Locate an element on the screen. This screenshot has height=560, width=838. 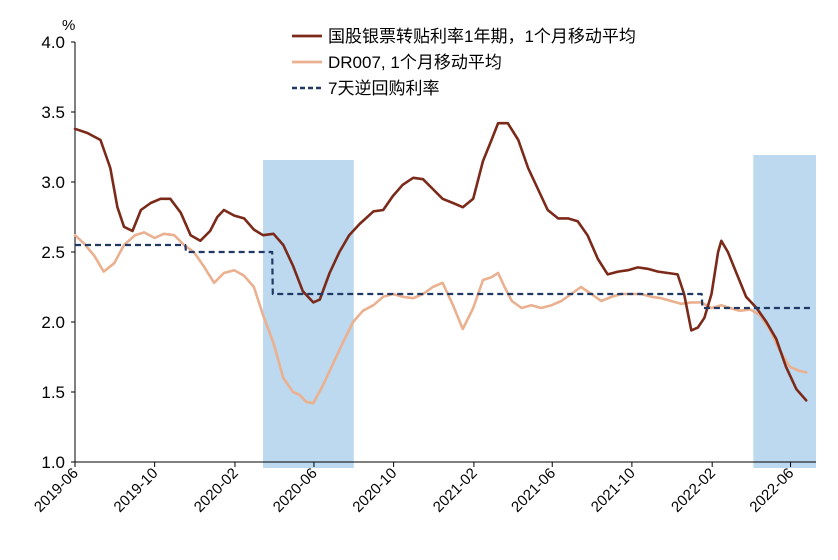
y-unit-label: % is located at coordinates (68, 25).